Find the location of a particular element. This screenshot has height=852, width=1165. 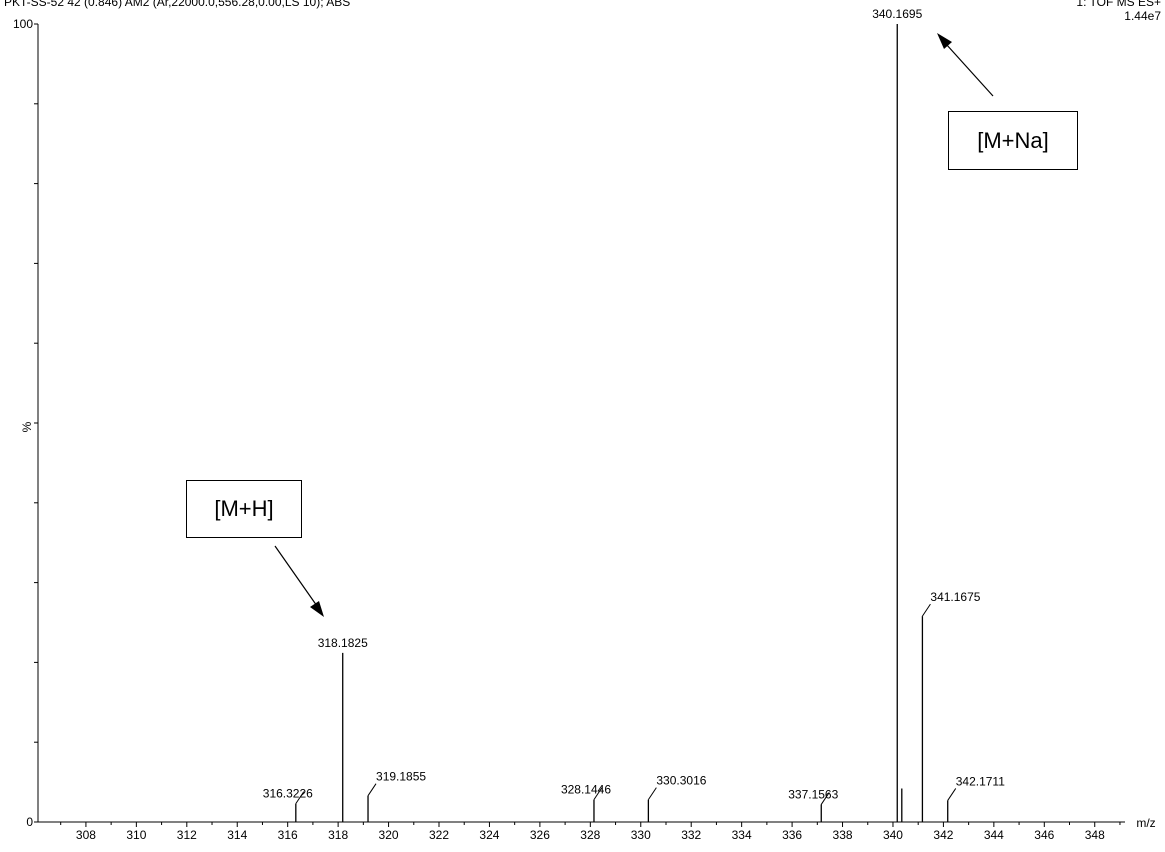

x-tick-label: 342 is located at coordinates (943, 835).